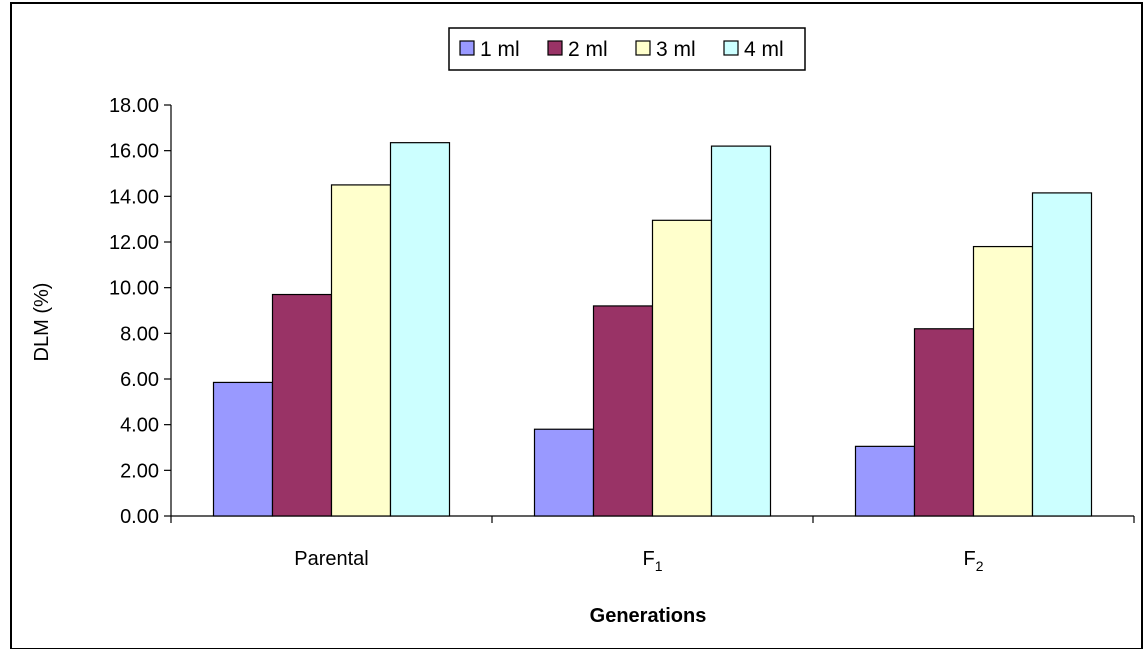  Describe the element at coordinates (500, 49) in the screenshot. I see `legend-label: 1 ml` at that location.